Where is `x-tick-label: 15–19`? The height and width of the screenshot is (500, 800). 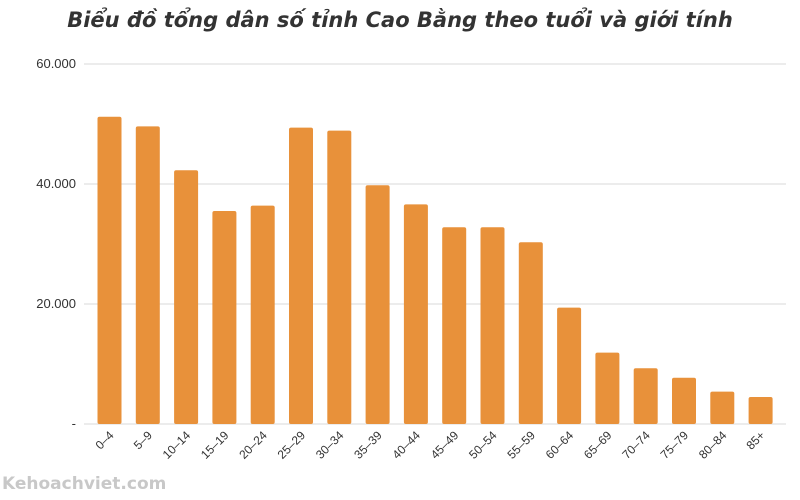
x-tick-label: 15–19 is located at coordinates (215, 445).